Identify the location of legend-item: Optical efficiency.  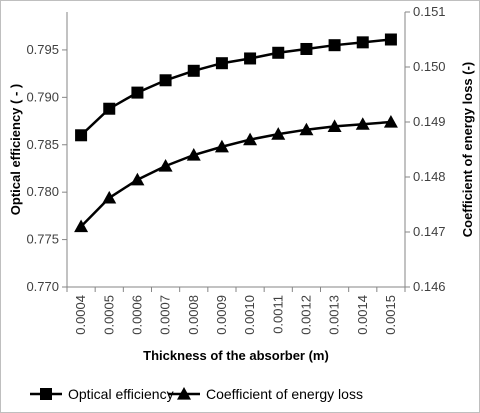
(102, 394).